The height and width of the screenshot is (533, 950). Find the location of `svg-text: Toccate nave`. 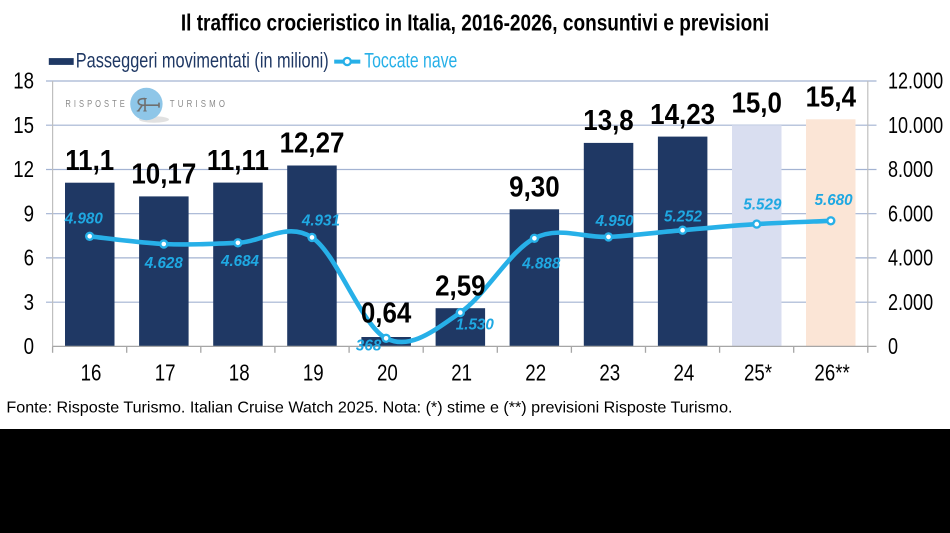

svg-text: Toccate nave is located at coordinates (410, 60).